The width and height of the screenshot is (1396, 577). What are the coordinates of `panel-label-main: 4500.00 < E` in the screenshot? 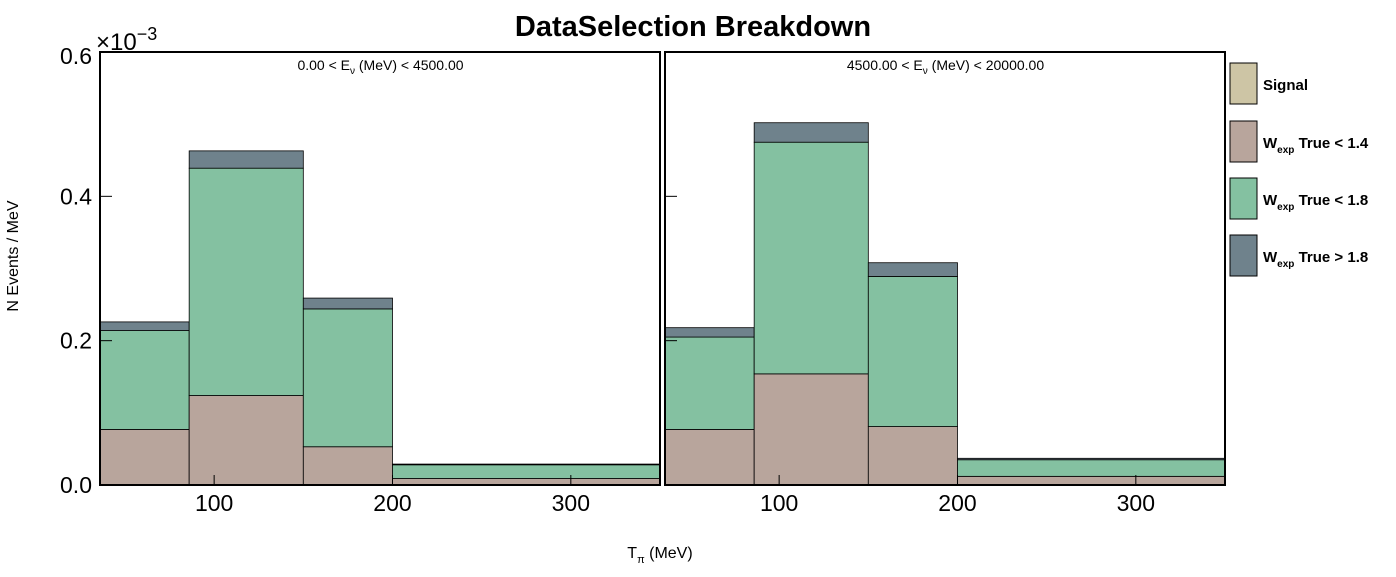 It's located at (885, 65).